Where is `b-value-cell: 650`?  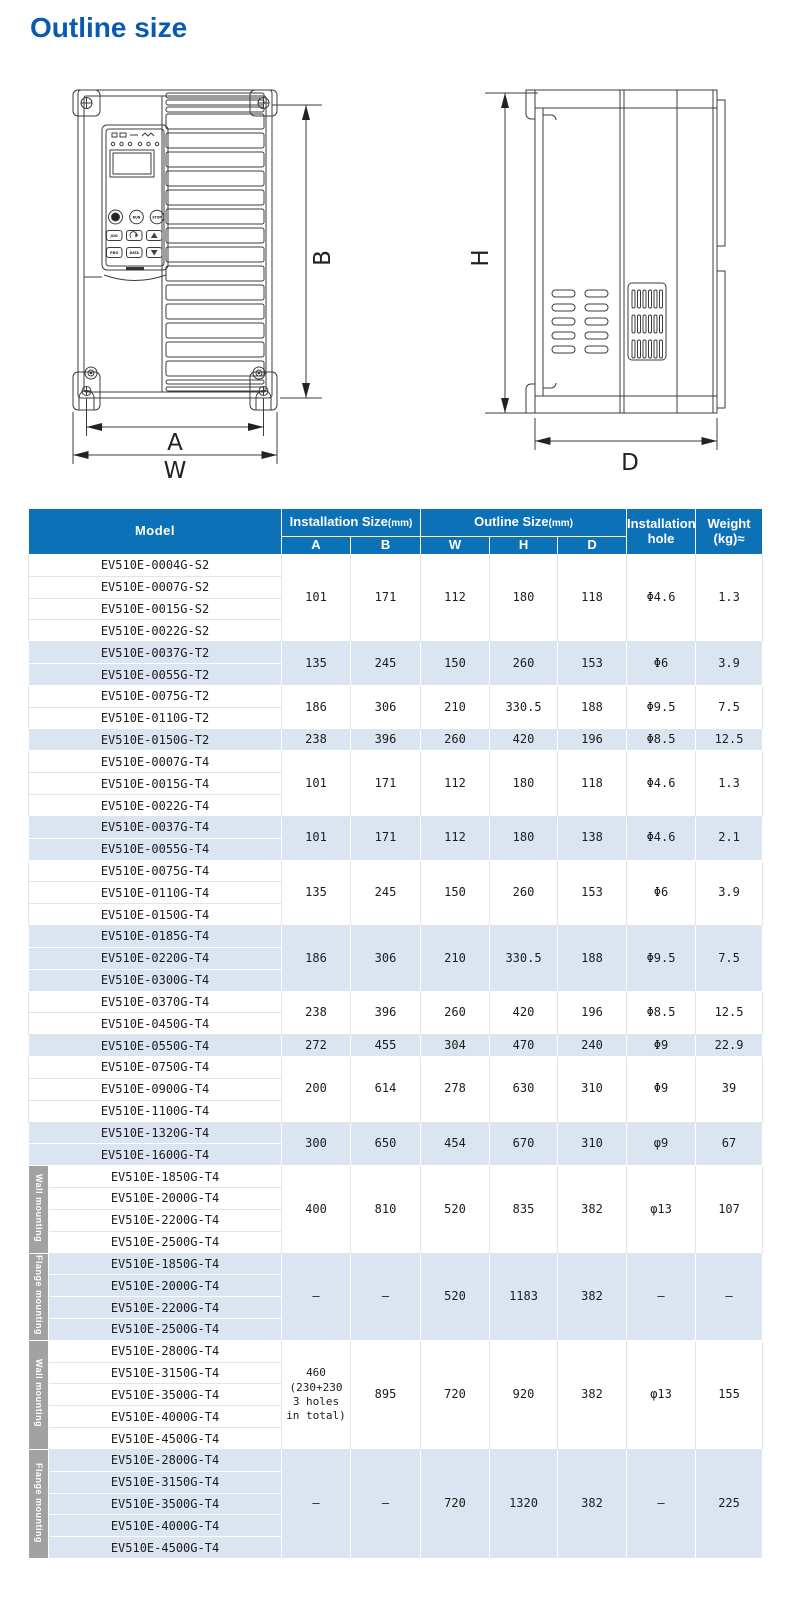 b-value-cell: 650 is located at coordinates (385, 1144).